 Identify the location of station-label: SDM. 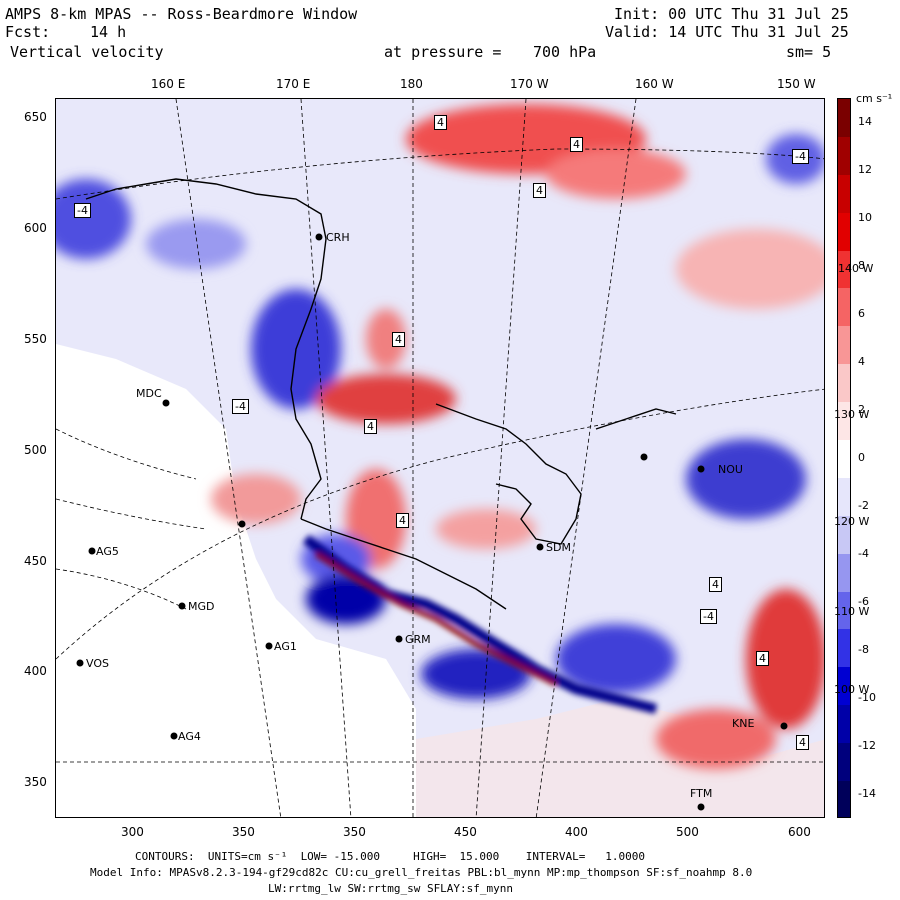
(558, 547).